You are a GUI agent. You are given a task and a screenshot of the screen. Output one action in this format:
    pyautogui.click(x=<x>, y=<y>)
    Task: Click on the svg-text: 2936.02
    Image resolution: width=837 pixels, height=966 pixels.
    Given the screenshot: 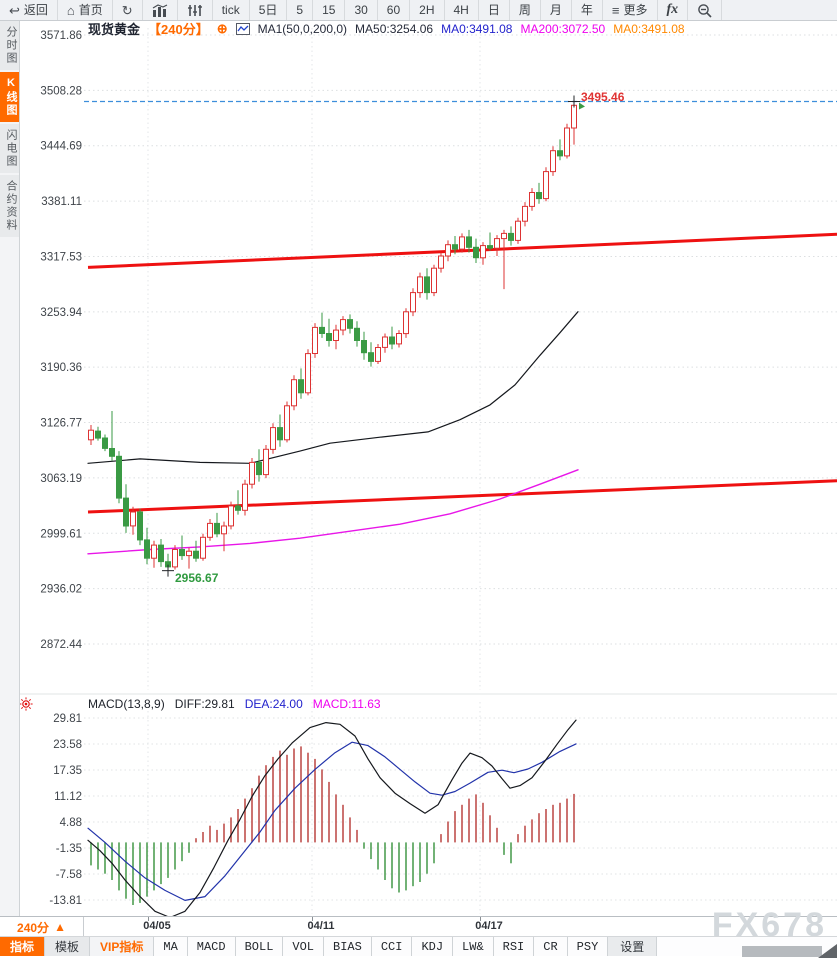 What is the action you would take?
    pyautogui.click(x=61, y=590)
    